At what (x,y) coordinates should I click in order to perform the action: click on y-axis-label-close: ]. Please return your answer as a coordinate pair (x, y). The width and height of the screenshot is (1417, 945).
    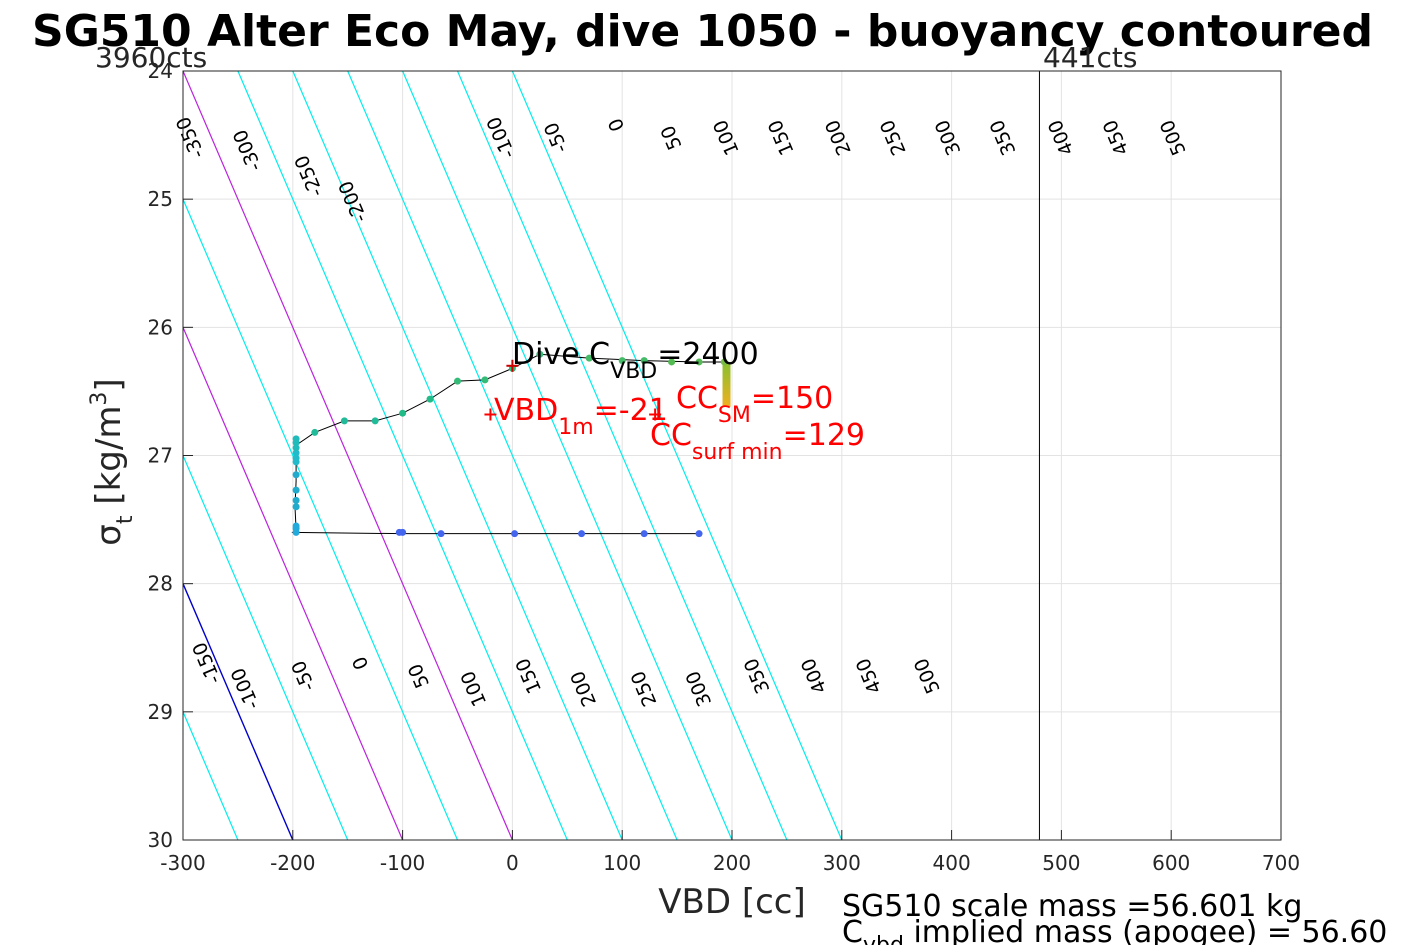
    Looking at the image, I should click on (109, 384).